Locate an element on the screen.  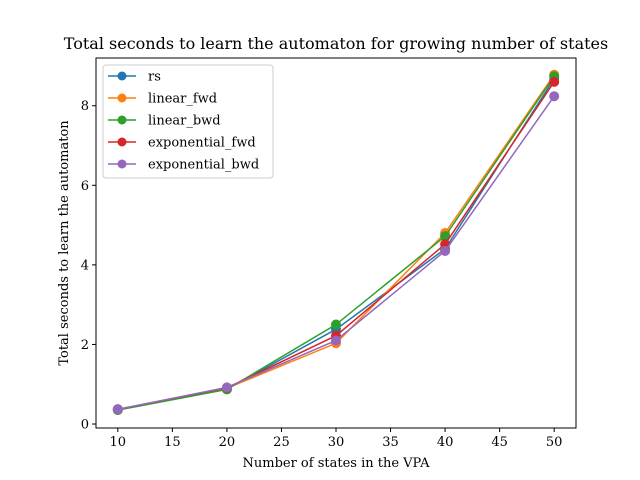
legend-label: rs is located at coordinates (154, 77).